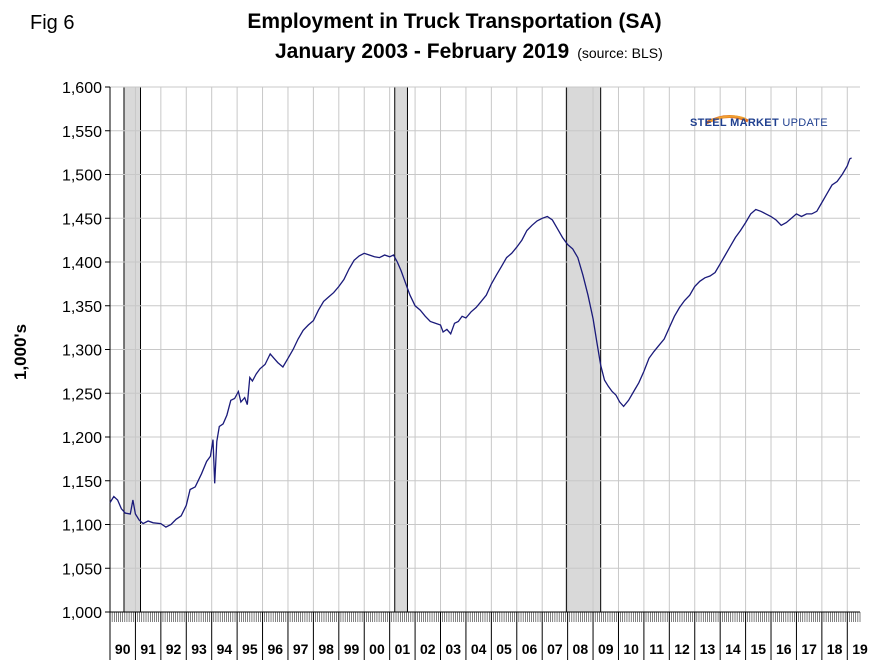 This screenshot has height=668, width=879. I want to click on x-tick-label: 13, so click(708, 649).